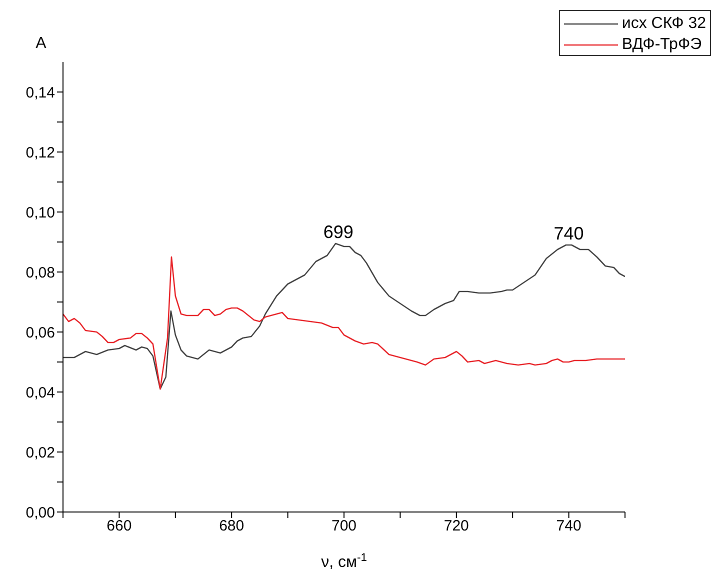 The image size is (713, 572). I want to click on x-tick-label: 700, so click(344, 526).